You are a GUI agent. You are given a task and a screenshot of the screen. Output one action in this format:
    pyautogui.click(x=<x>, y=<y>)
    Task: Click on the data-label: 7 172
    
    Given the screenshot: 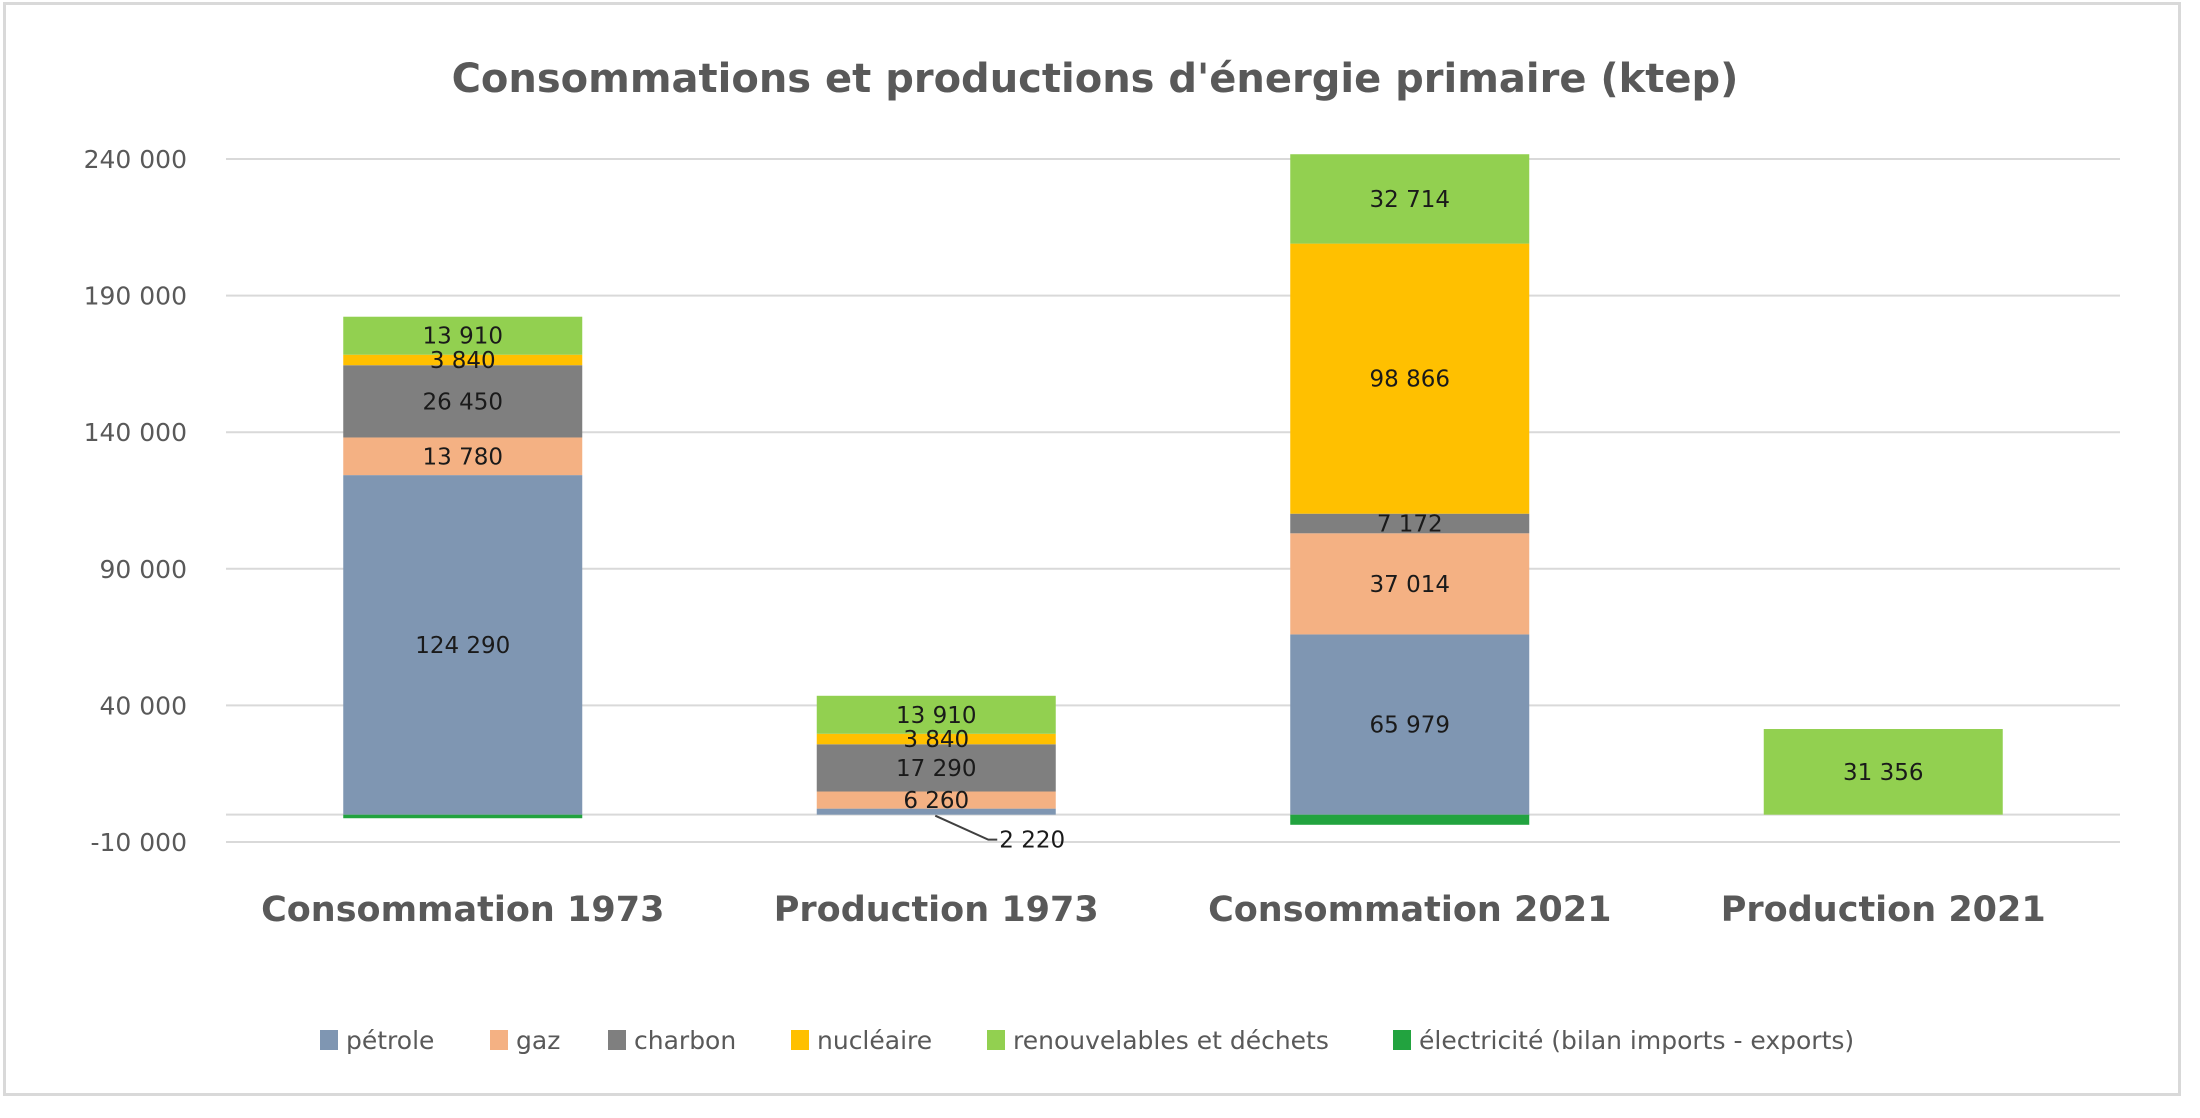 What is the action you would take?
    pyautogui.click(x=1410, y=525)
    